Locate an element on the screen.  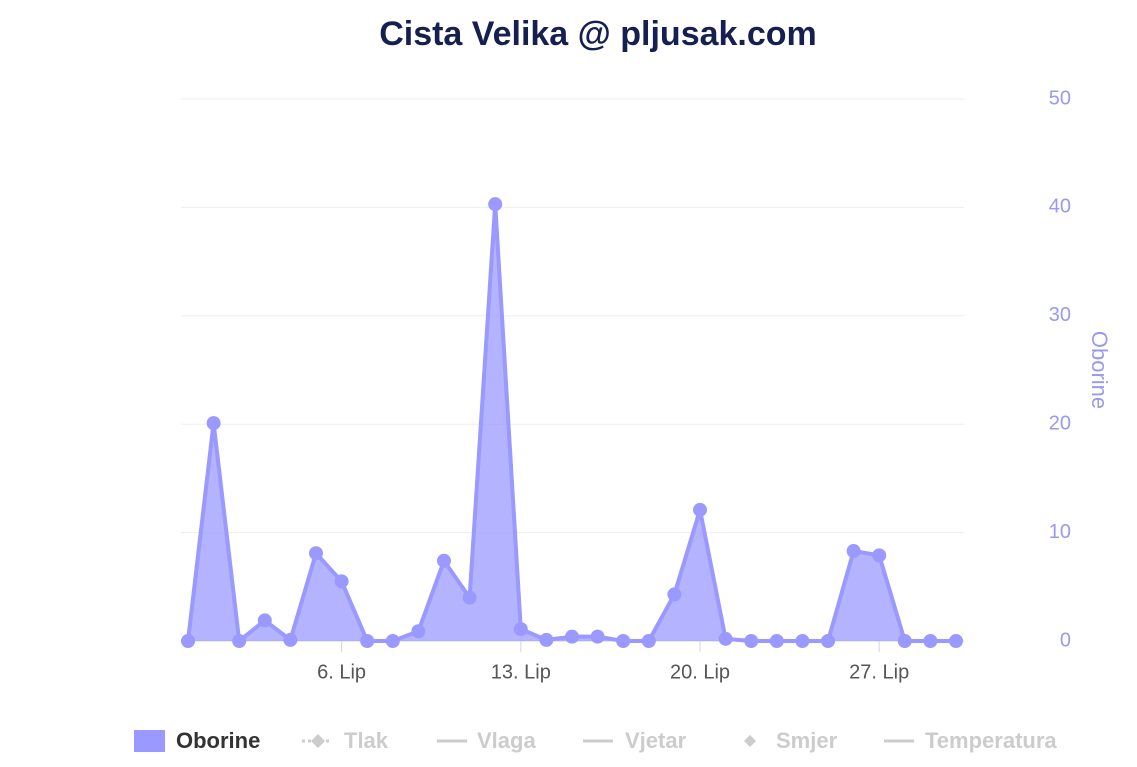
y-tick-label: 10 is located at coordinates (1060, 532).